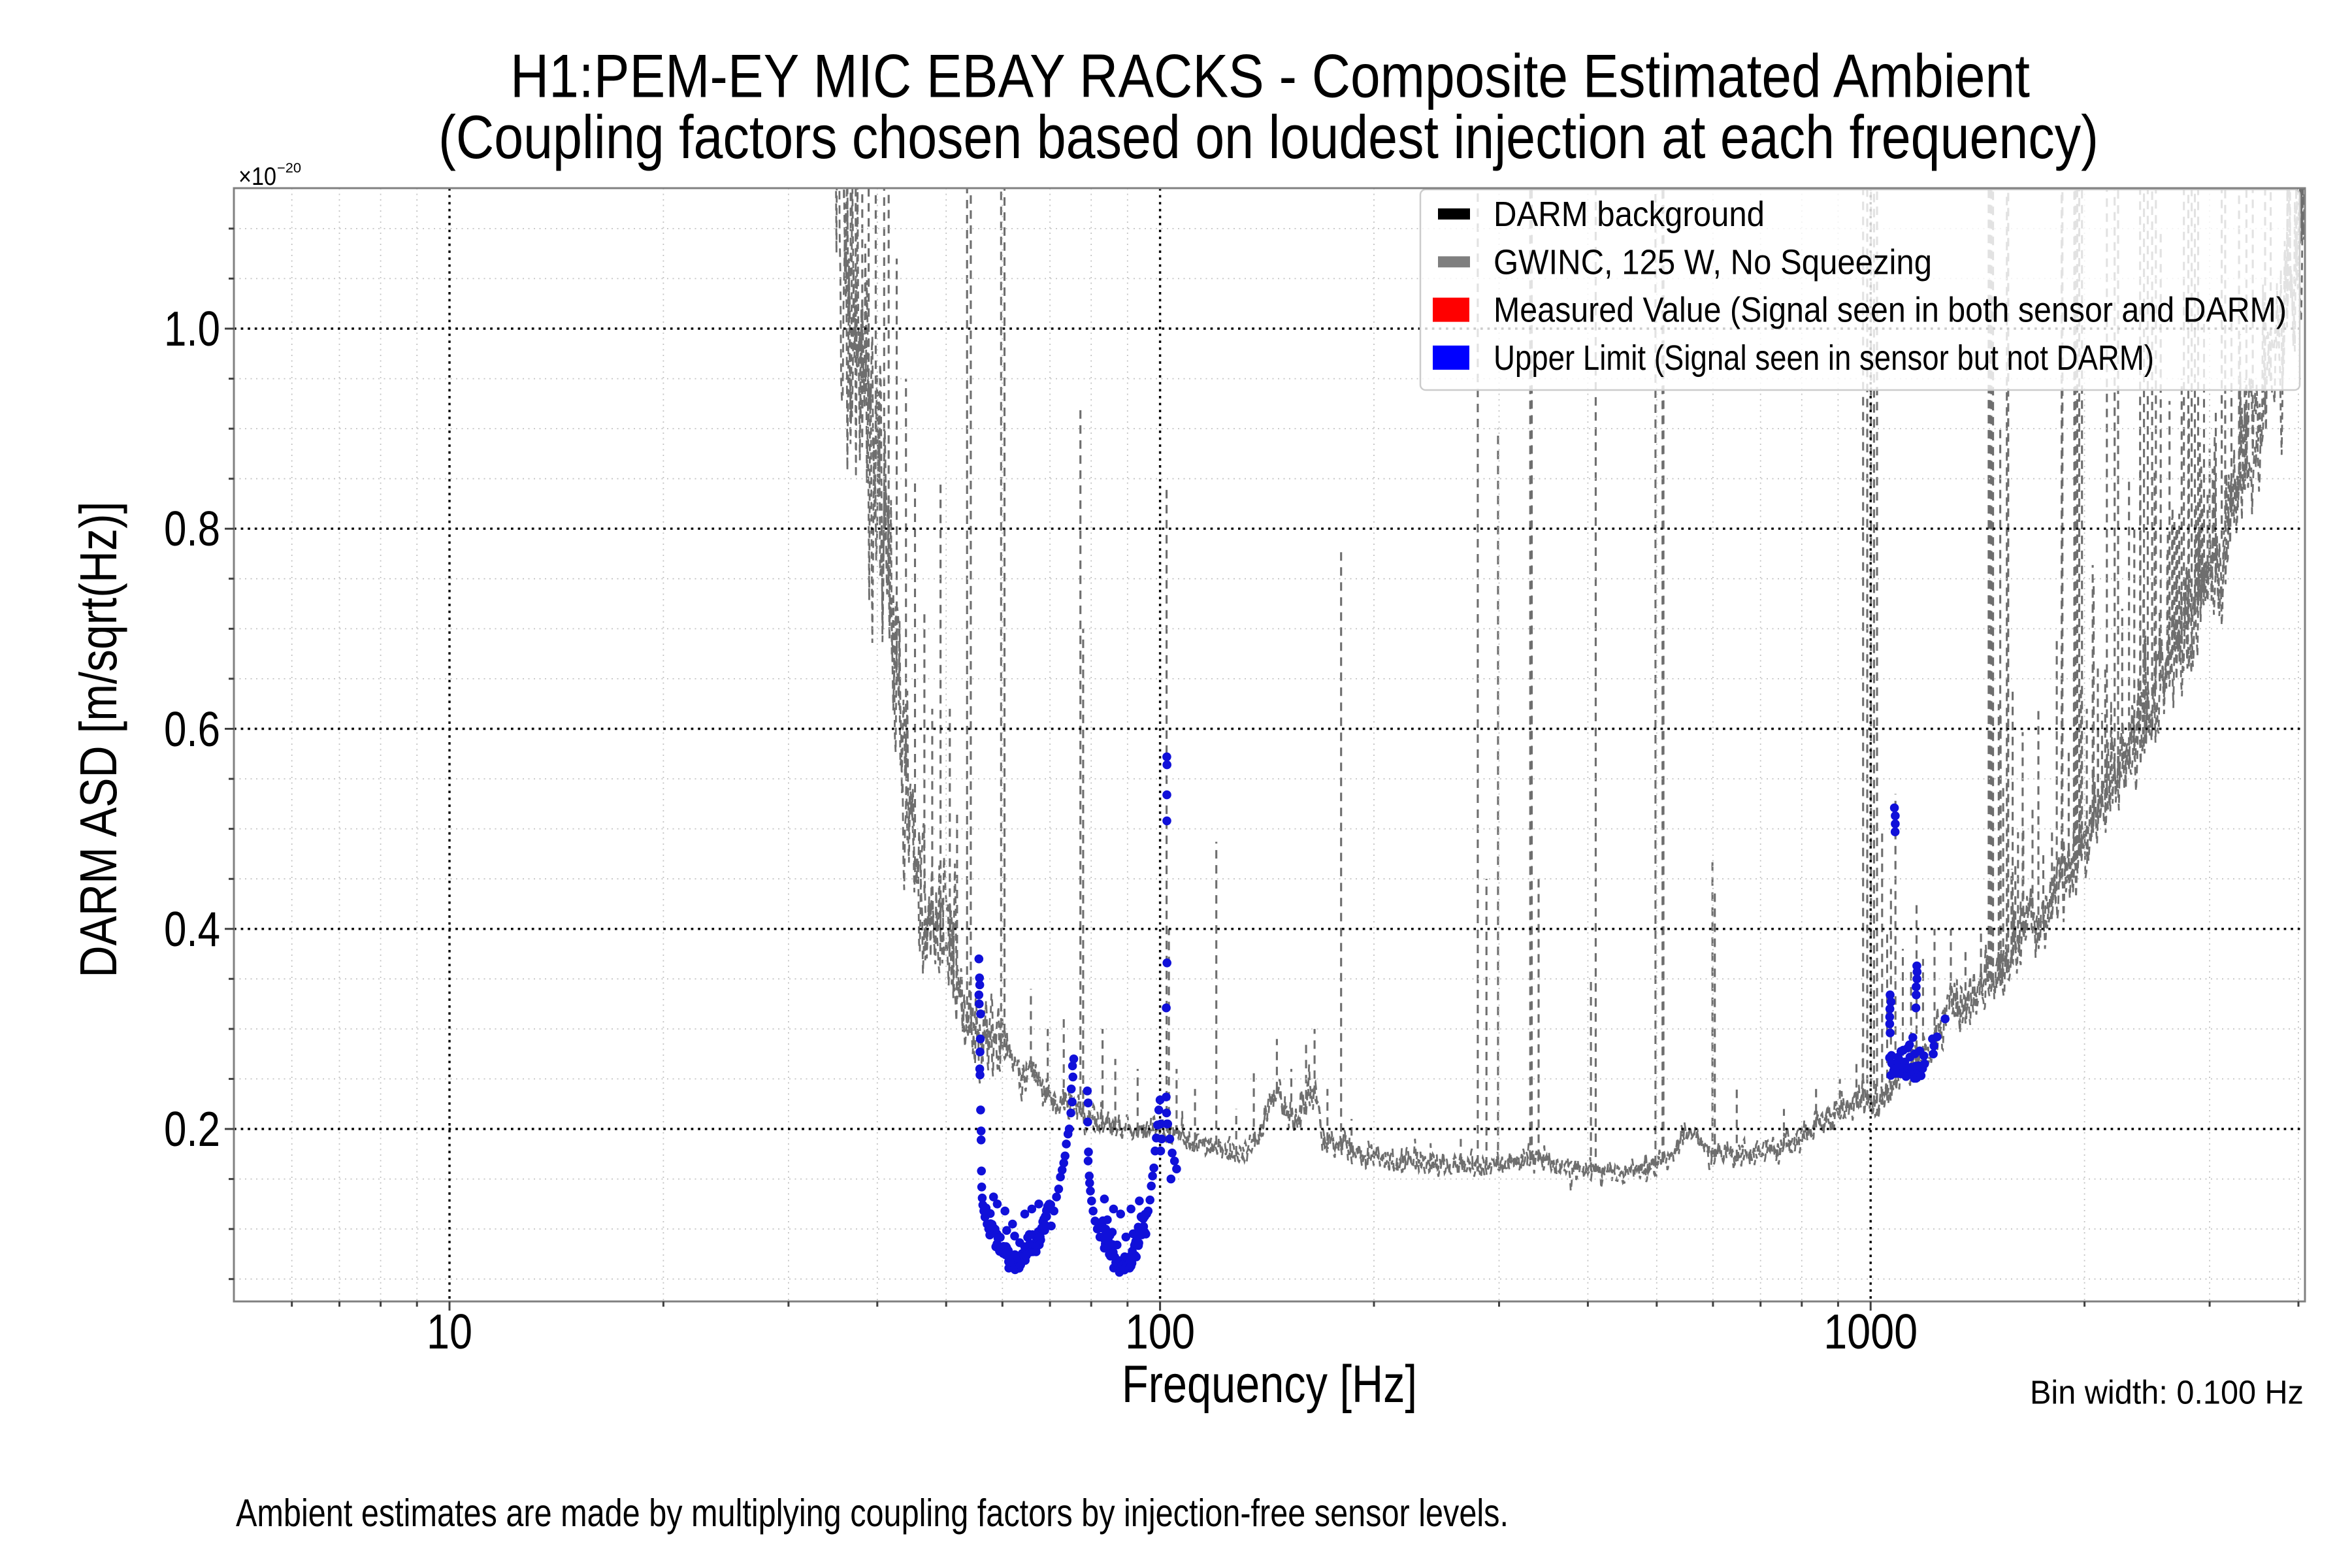 The height and width of the screenshot is (1568, 2352). I want to click on svg-text: Bin width: 0.100 Hz, so click(2167, 1392).